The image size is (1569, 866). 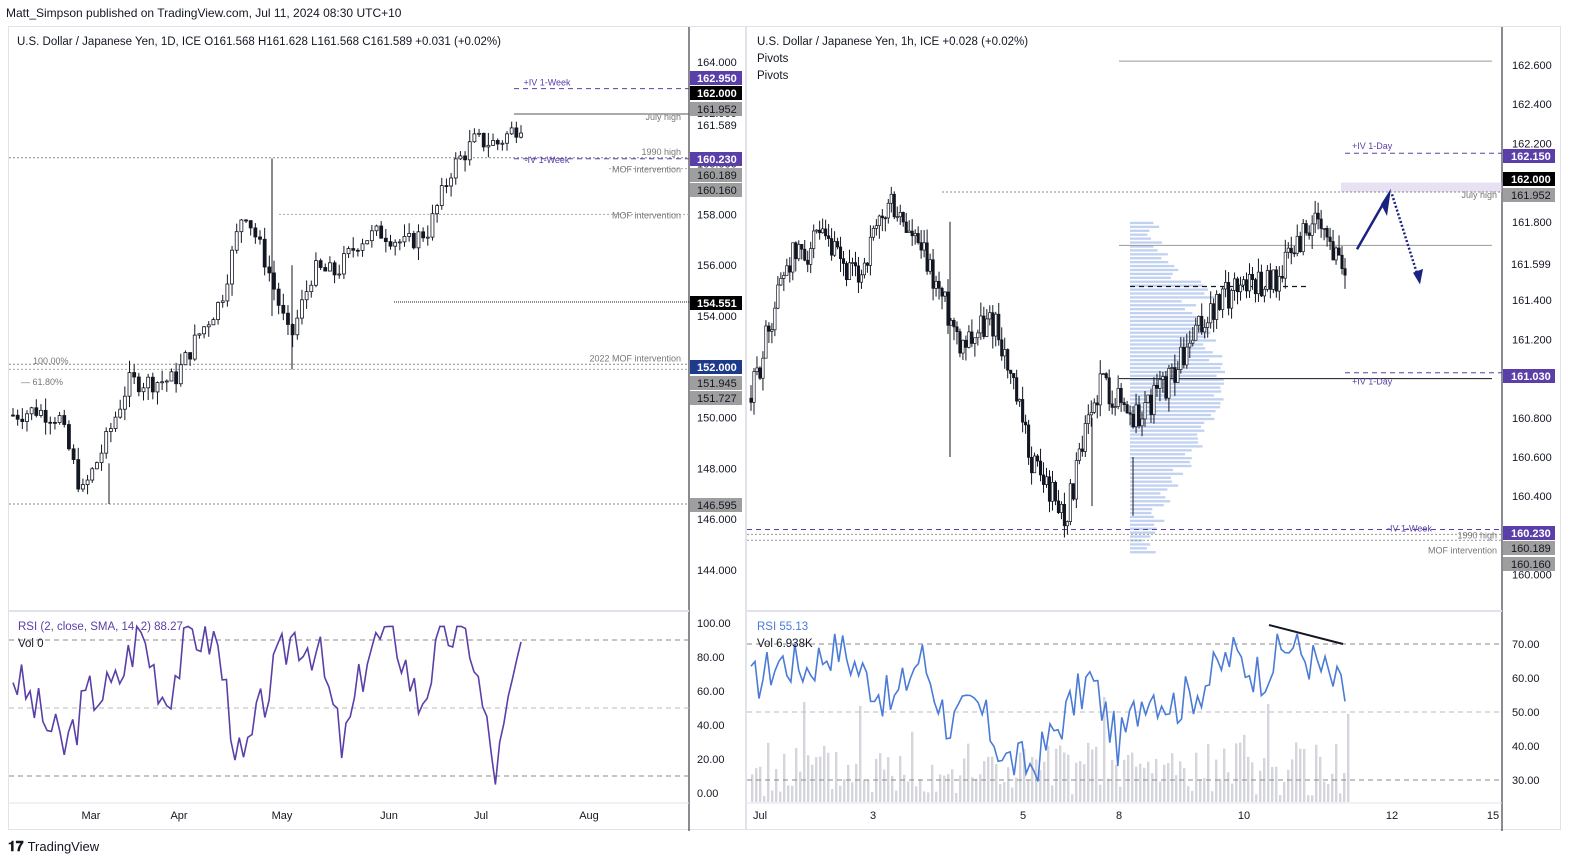 What do you see at coordinates (1532, 419) in the screenshot?
I see `right-price-tick: 160.800` at bounding box center [1532, 419].